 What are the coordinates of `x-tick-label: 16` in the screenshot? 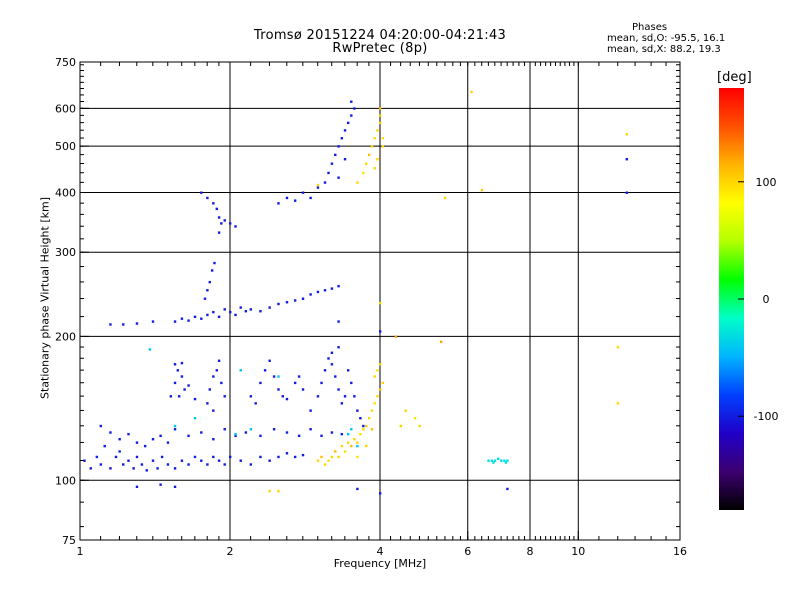 It's located at (680, 551).